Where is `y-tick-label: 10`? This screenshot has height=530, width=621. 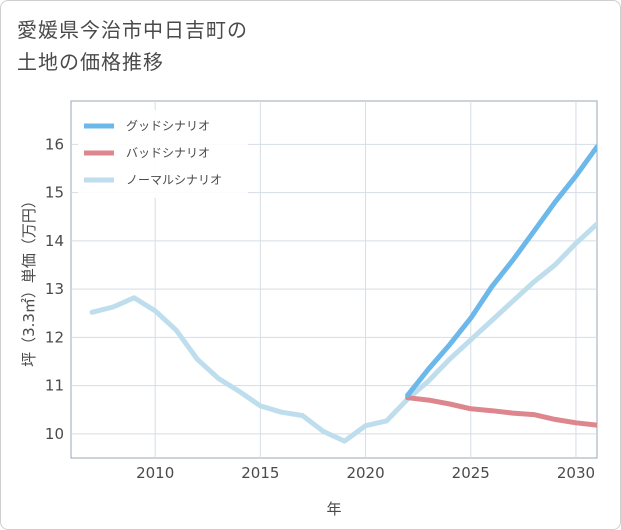 y-tick-label: 10 is located at coordinates (54, 434).